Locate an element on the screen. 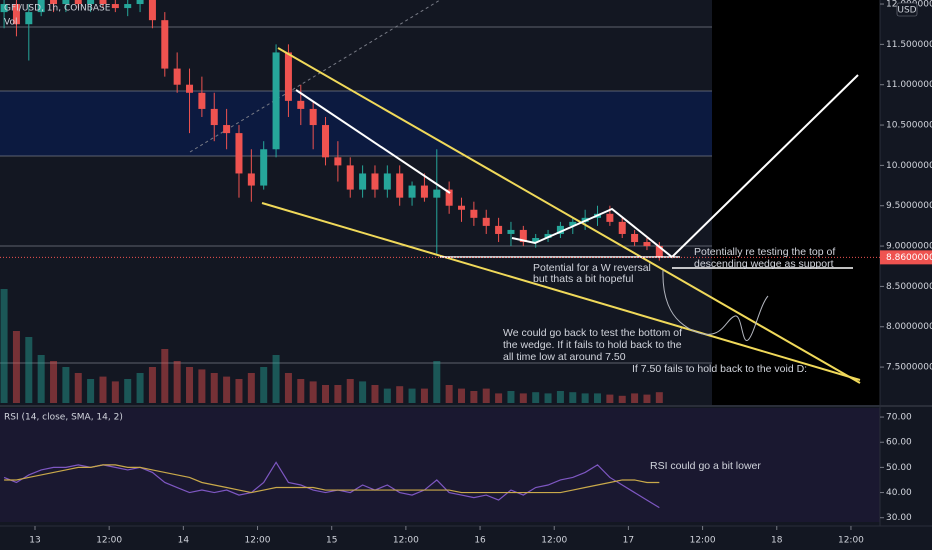 The width and height of the screenshot is (932, 550). y-tick-label: 60.00 is located at coordinates (899, 443).